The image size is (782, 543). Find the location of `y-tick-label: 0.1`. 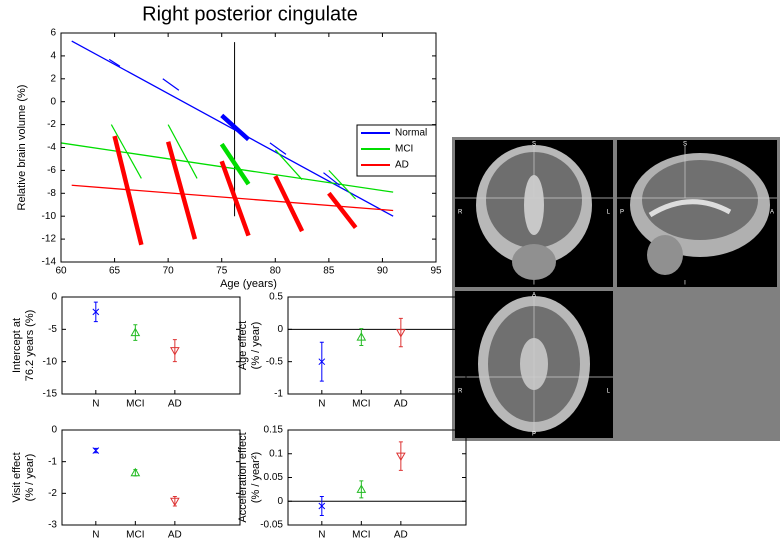

y-tick-label: 0.1 is located at coordinates (276, 453).